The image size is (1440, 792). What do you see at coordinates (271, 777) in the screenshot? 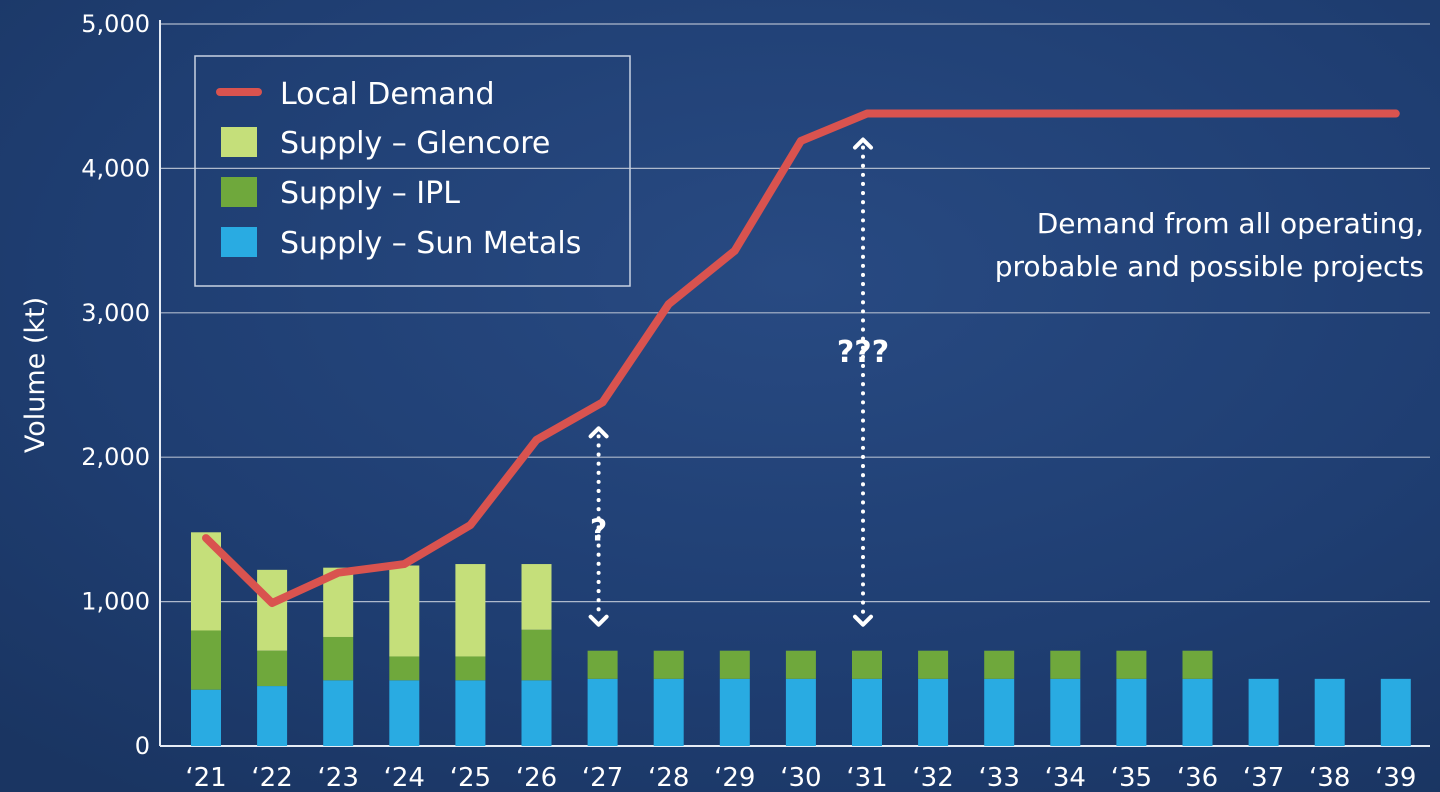
I see `x-tick-label: ‘22` at bounding box center [271, 777].